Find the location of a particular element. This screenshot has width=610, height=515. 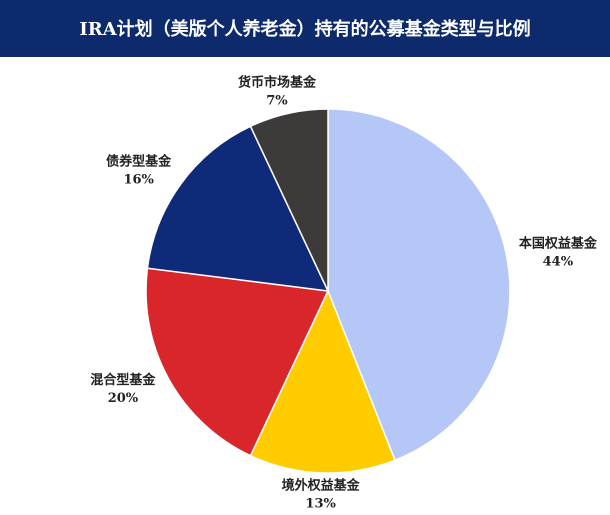

slice-label: 混合型基金 is located at coordinates (123, 380).